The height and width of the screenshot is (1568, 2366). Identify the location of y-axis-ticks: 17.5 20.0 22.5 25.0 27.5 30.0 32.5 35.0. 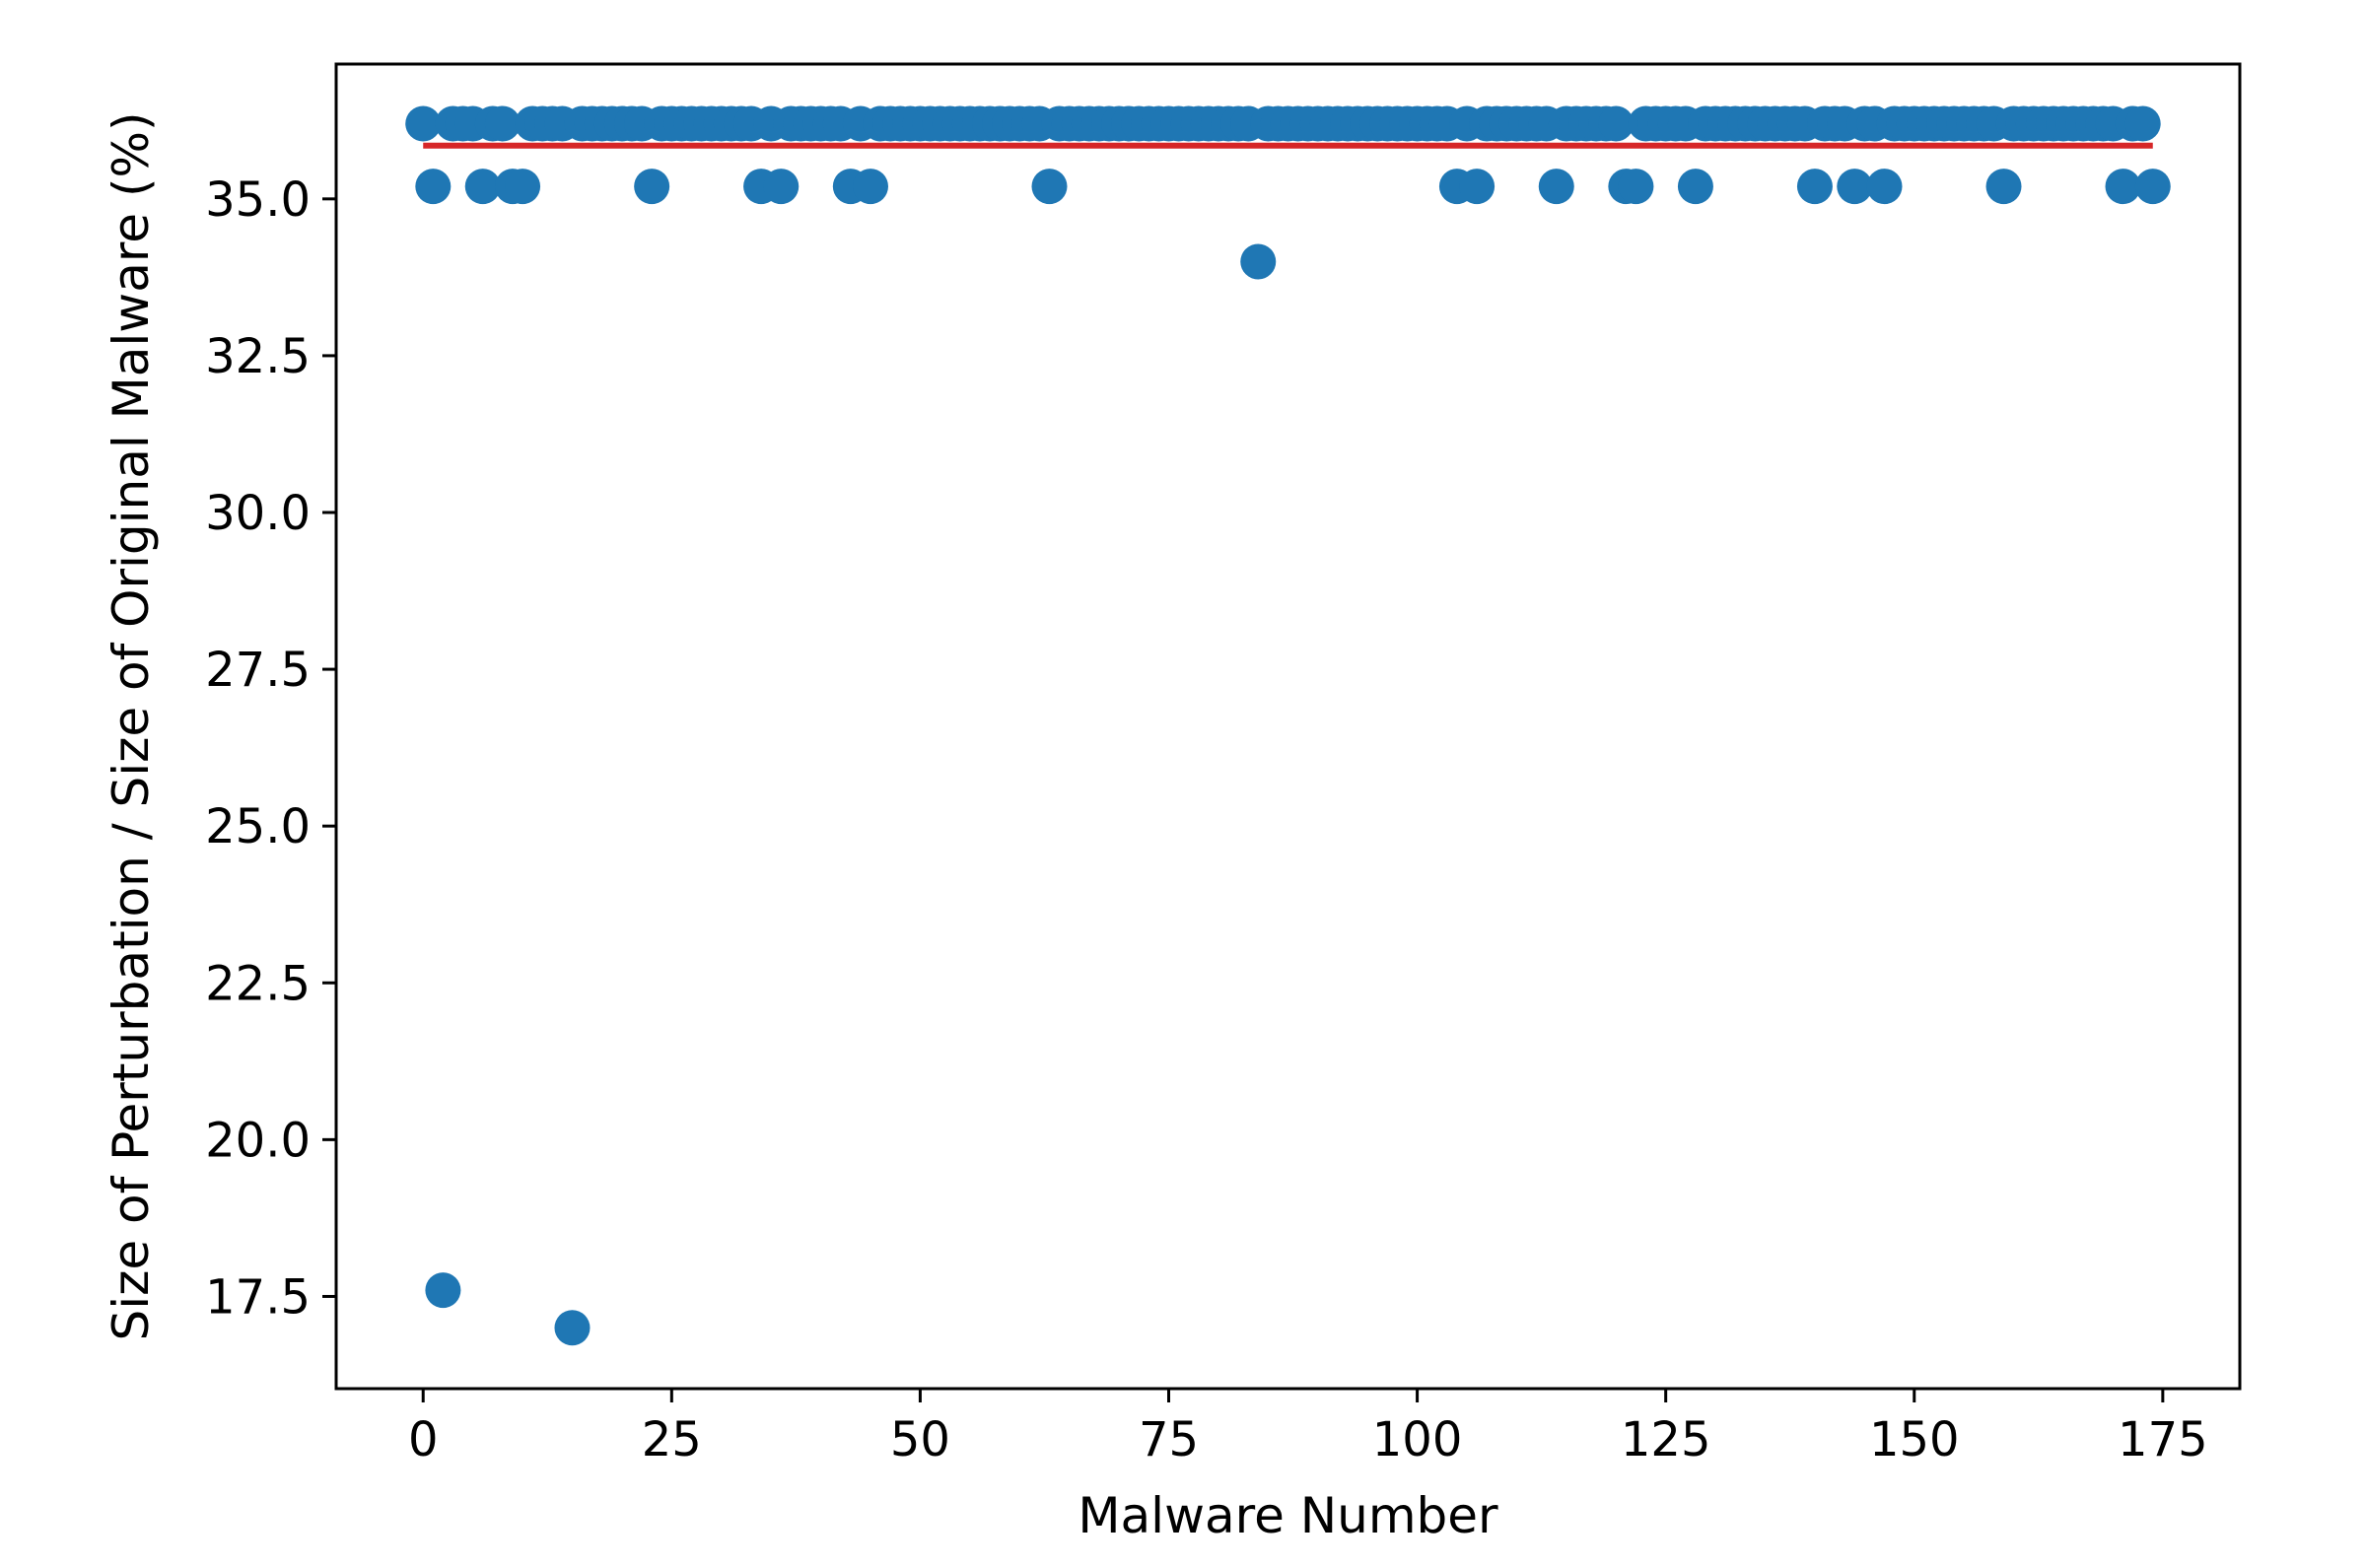
(270, 748).